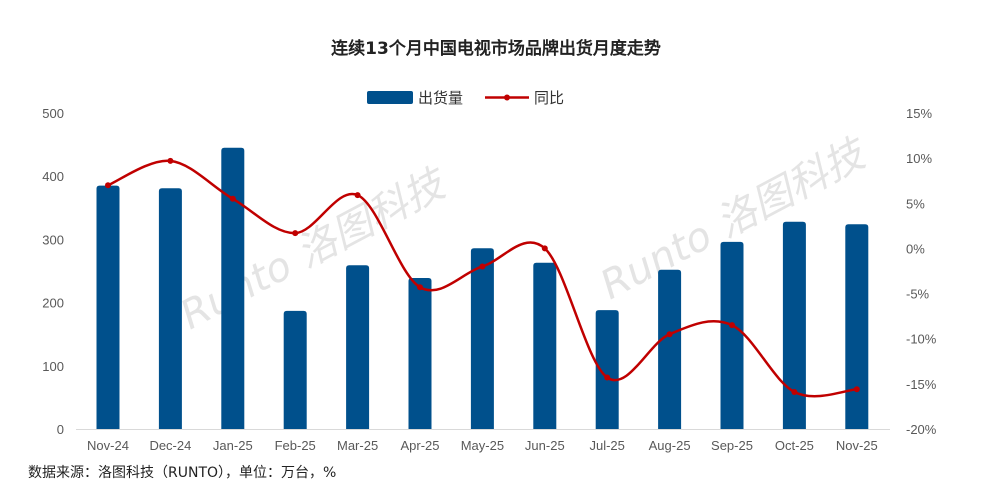 Image resolution: width=992 pixels, height=503 pixels. Describe the element at coordinates (915, 248) in the screenshot. I see `right-axis-tick: 0%` at that location.